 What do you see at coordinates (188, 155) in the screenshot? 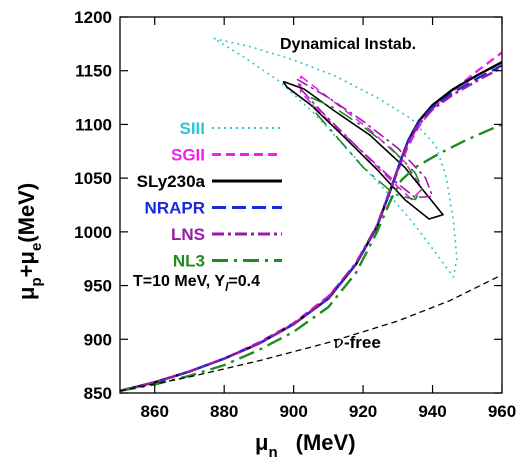
I see `legend-label-sgii: SGII` at bounding box center [188, 155].